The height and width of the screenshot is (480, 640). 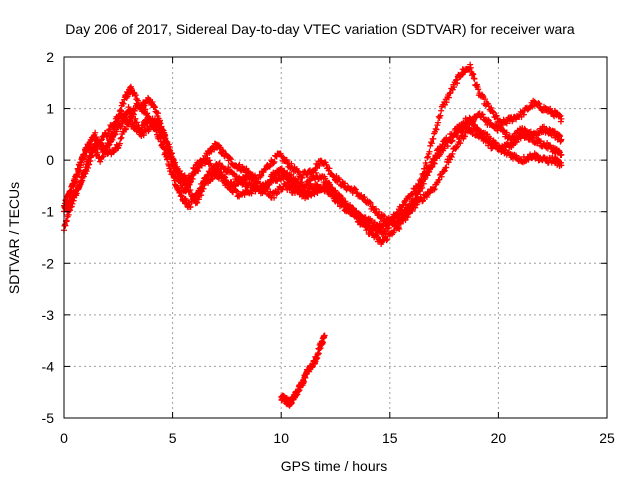 I want to click on x-tick-label: 0, so click(x=64, y=438).